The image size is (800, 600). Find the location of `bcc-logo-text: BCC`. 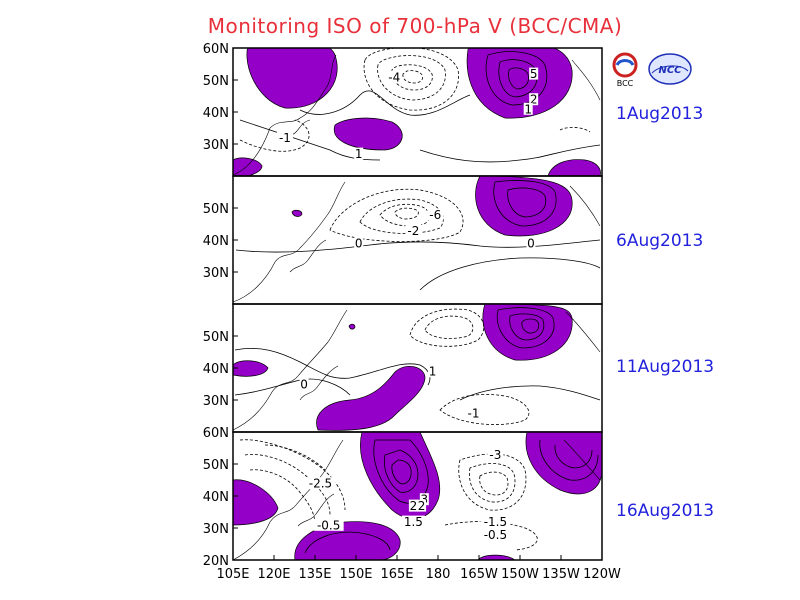

bcc-logo-text: BCC is located at coordinates (625, 83).